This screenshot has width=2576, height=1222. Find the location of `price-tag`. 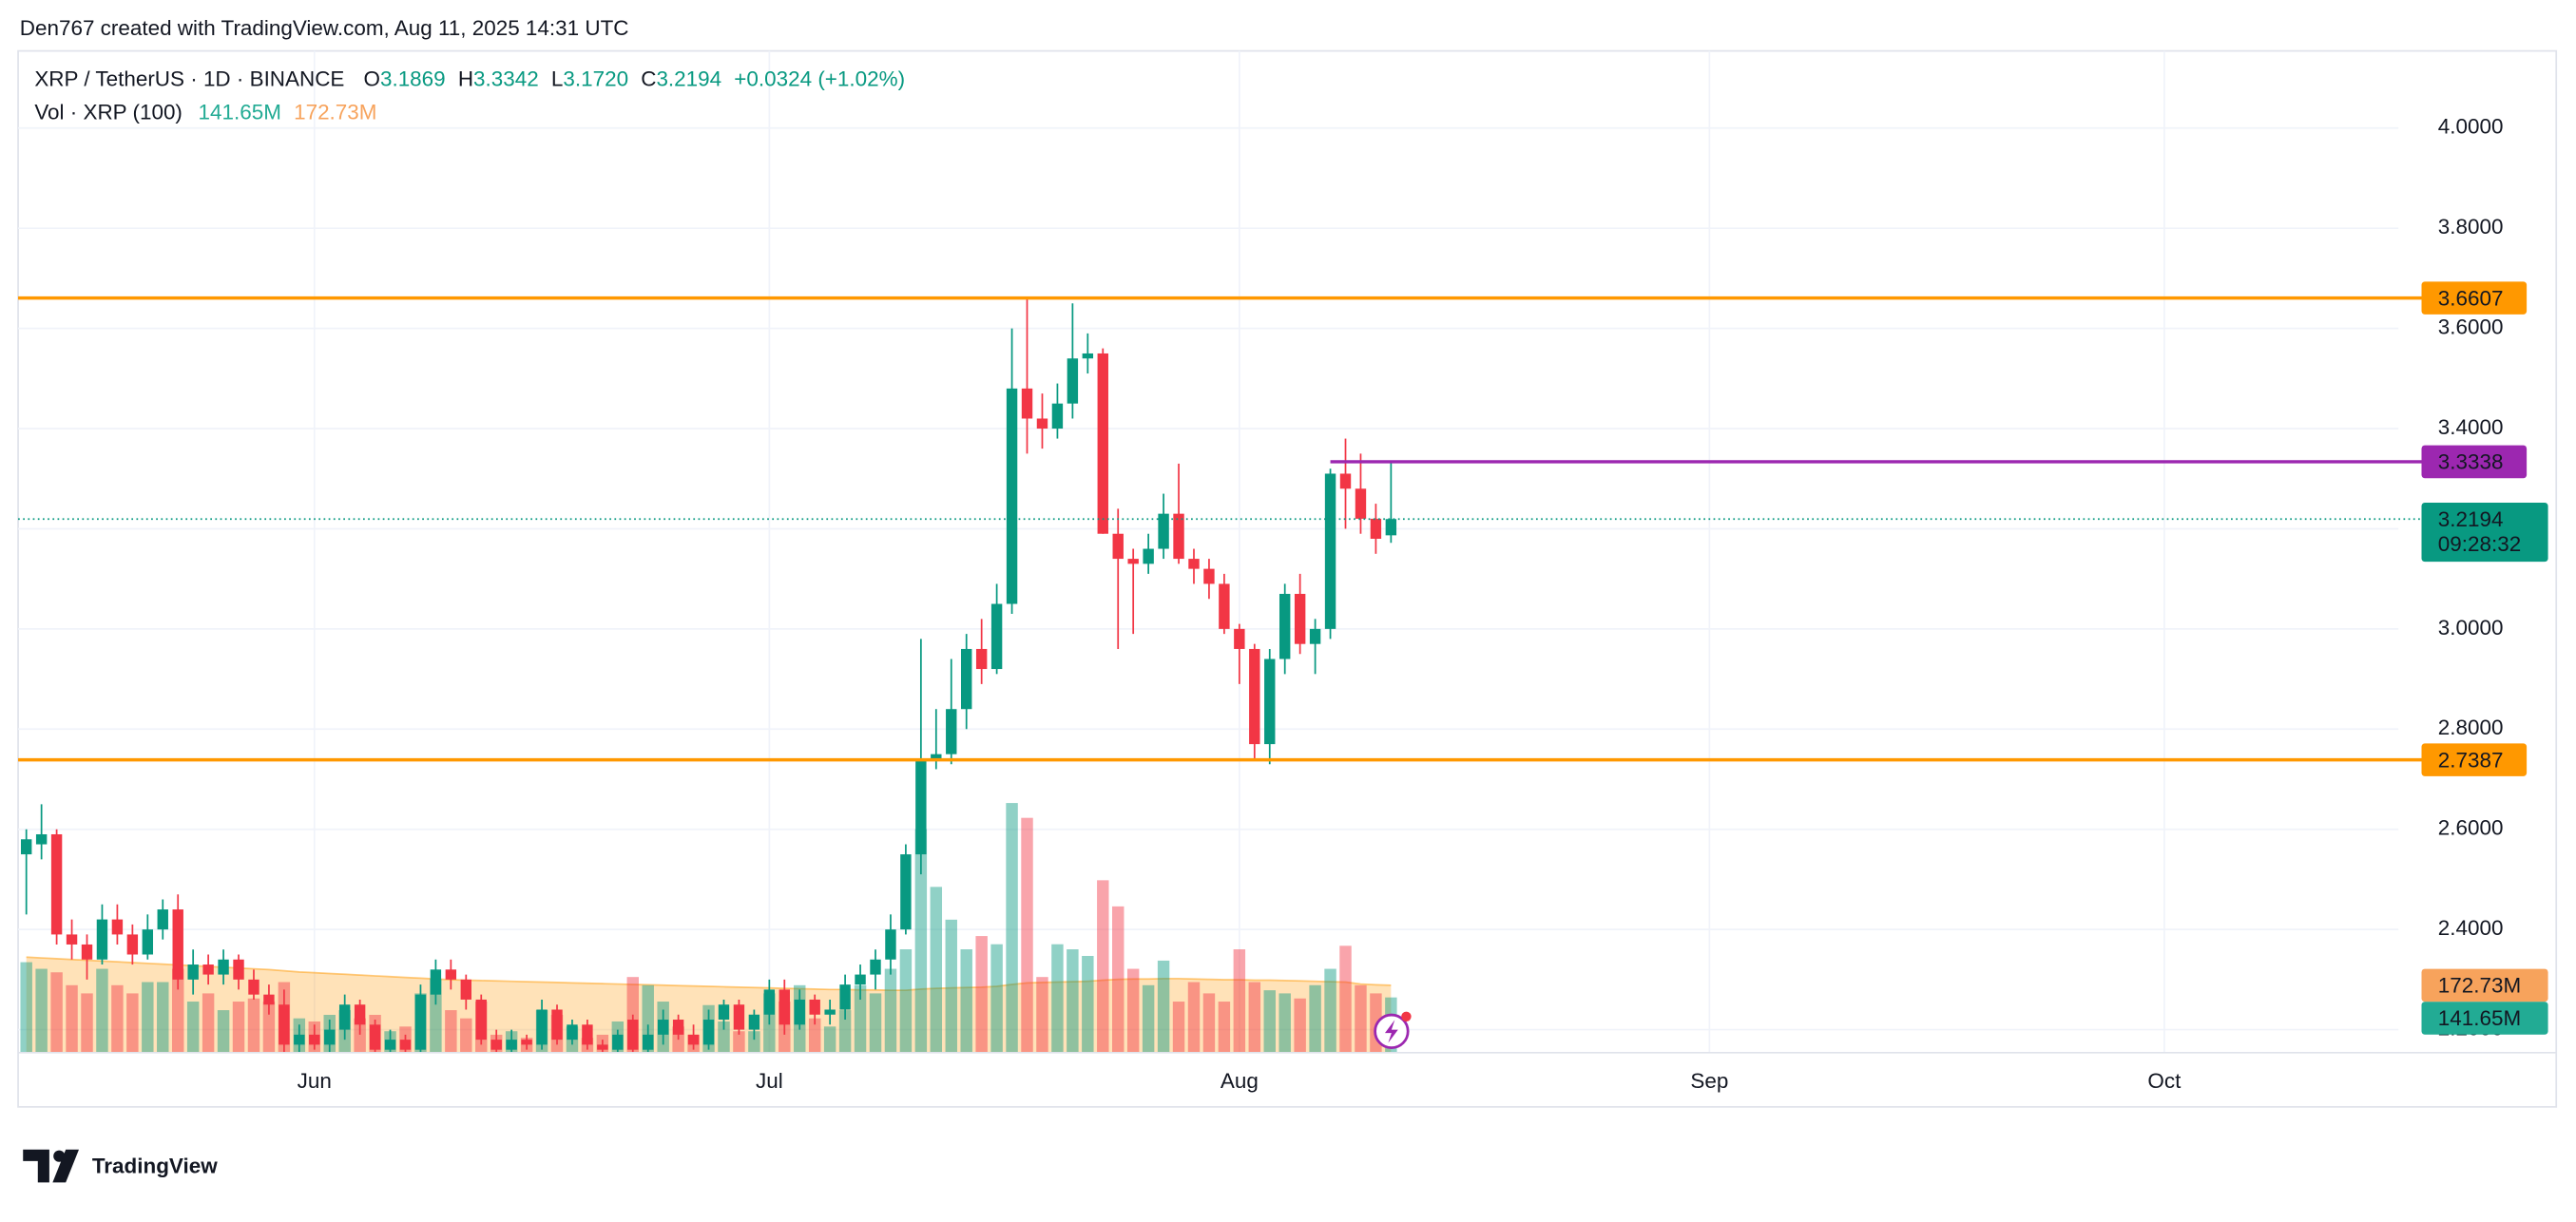

price-tag is located at coordinates (2475, 462).